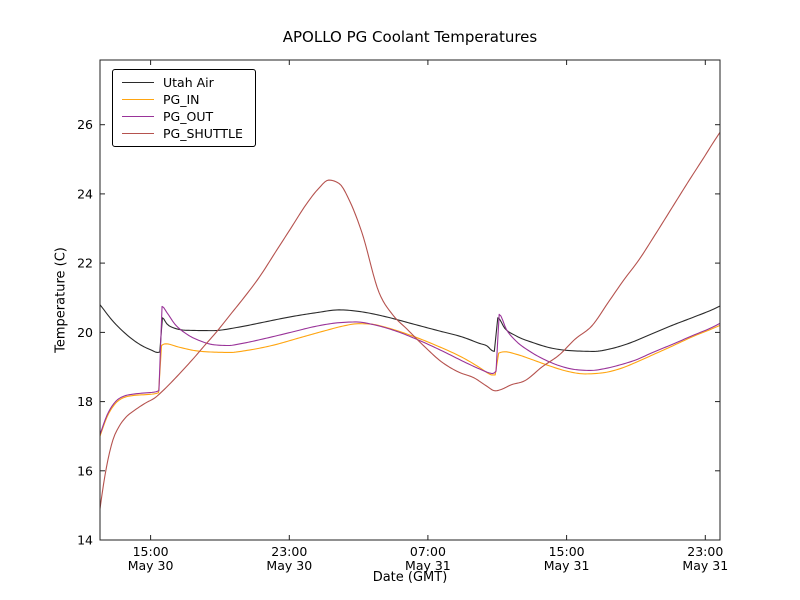 This screenshot has width=800, height=600. What do you see at coordinates (188, 82) in the screenshot?
I see `legend-label: Utah Air` at bounding box center [188, 82].